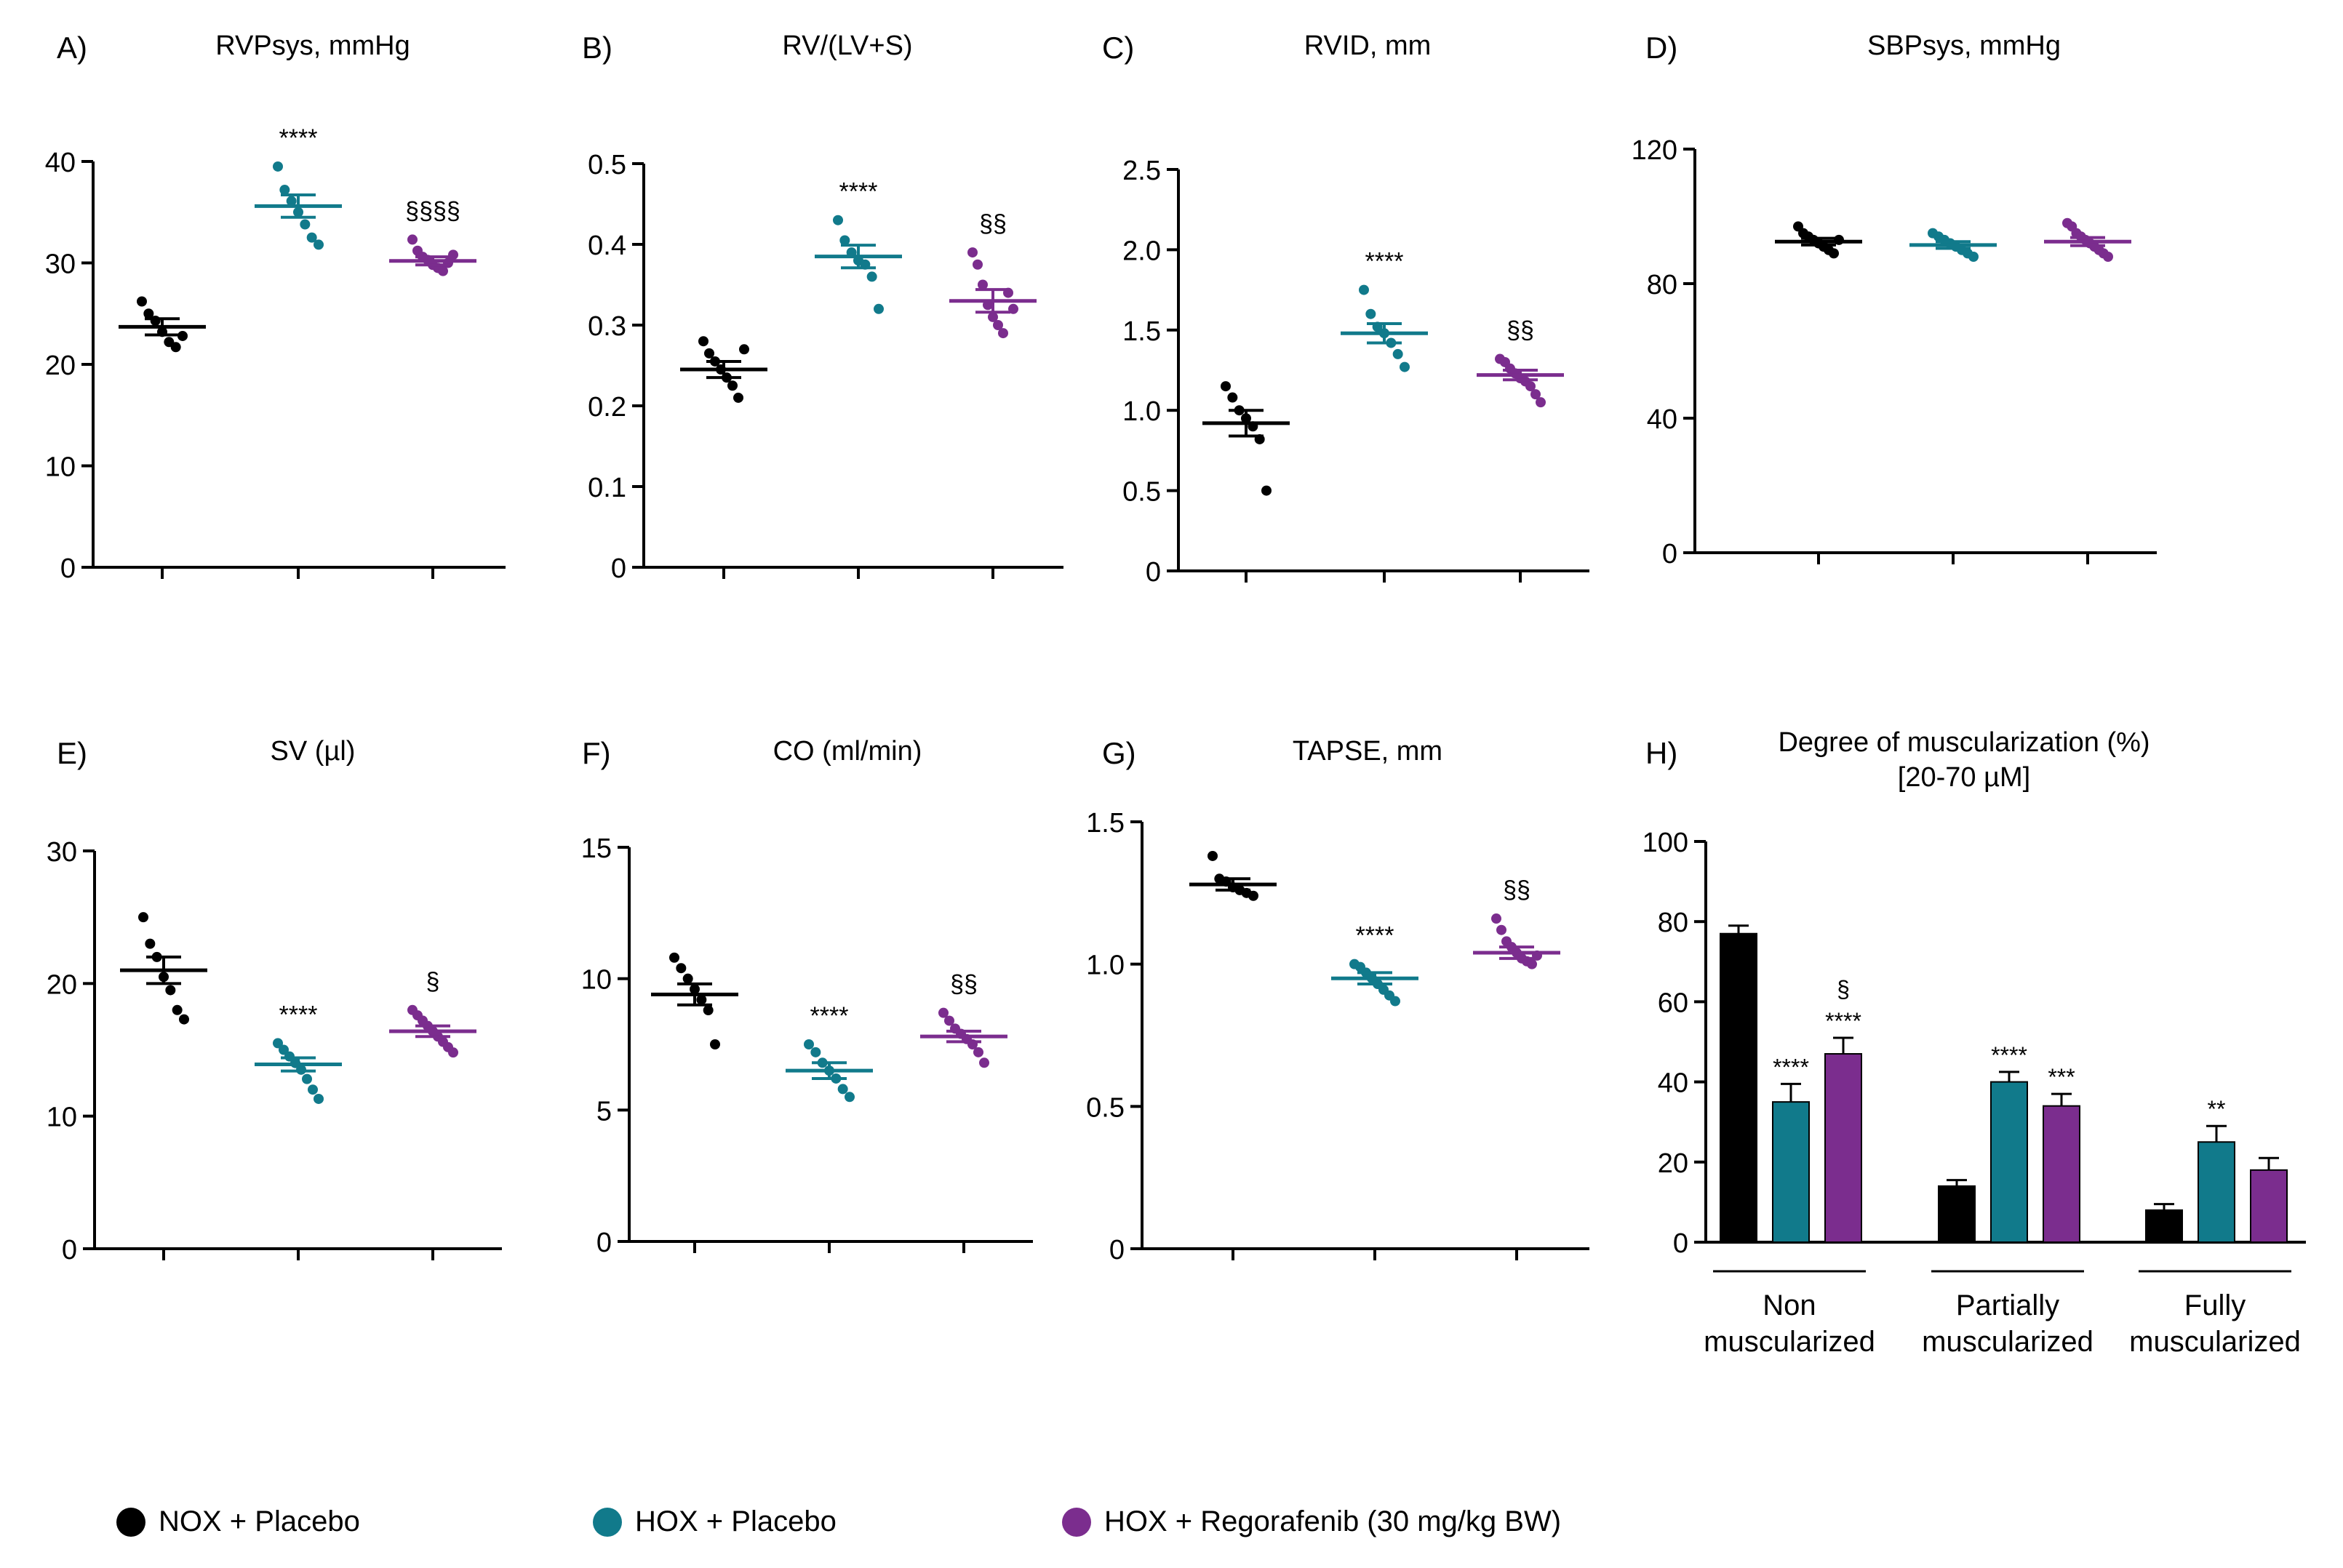 This screenshot has height=1568, width=2343. Describe the element at coordinates (62, 1118) in the screenshot. I see `y-tick-label: 10` at that location.